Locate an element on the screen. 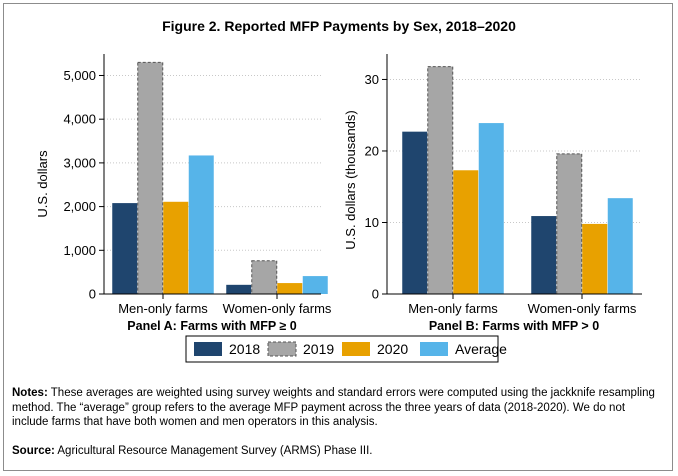 The image size is (678, 476). y-tick-label: 2,000 is located at coordinates (79, 206).